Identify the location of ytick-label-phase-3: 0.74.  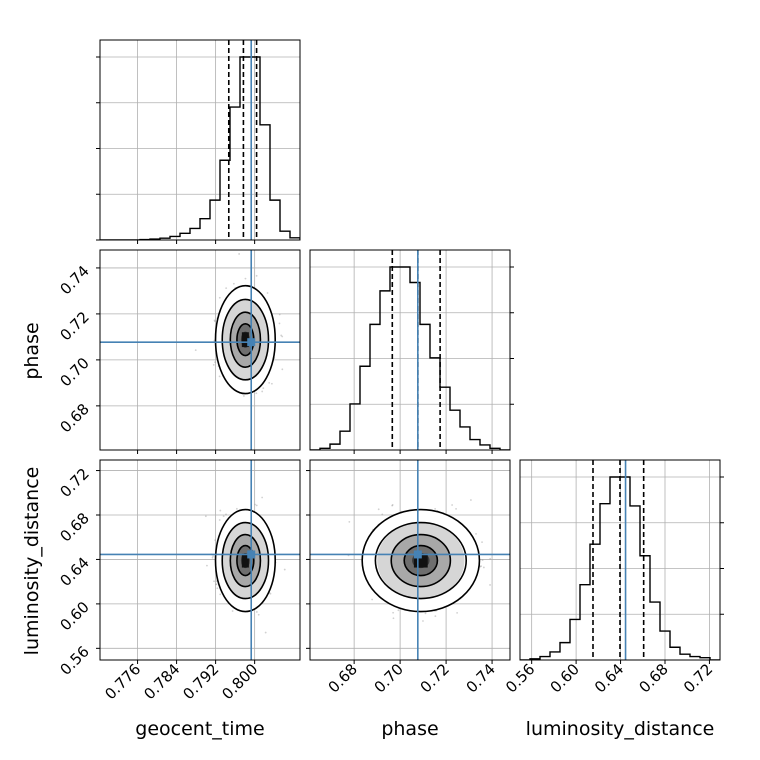
(74, 280).